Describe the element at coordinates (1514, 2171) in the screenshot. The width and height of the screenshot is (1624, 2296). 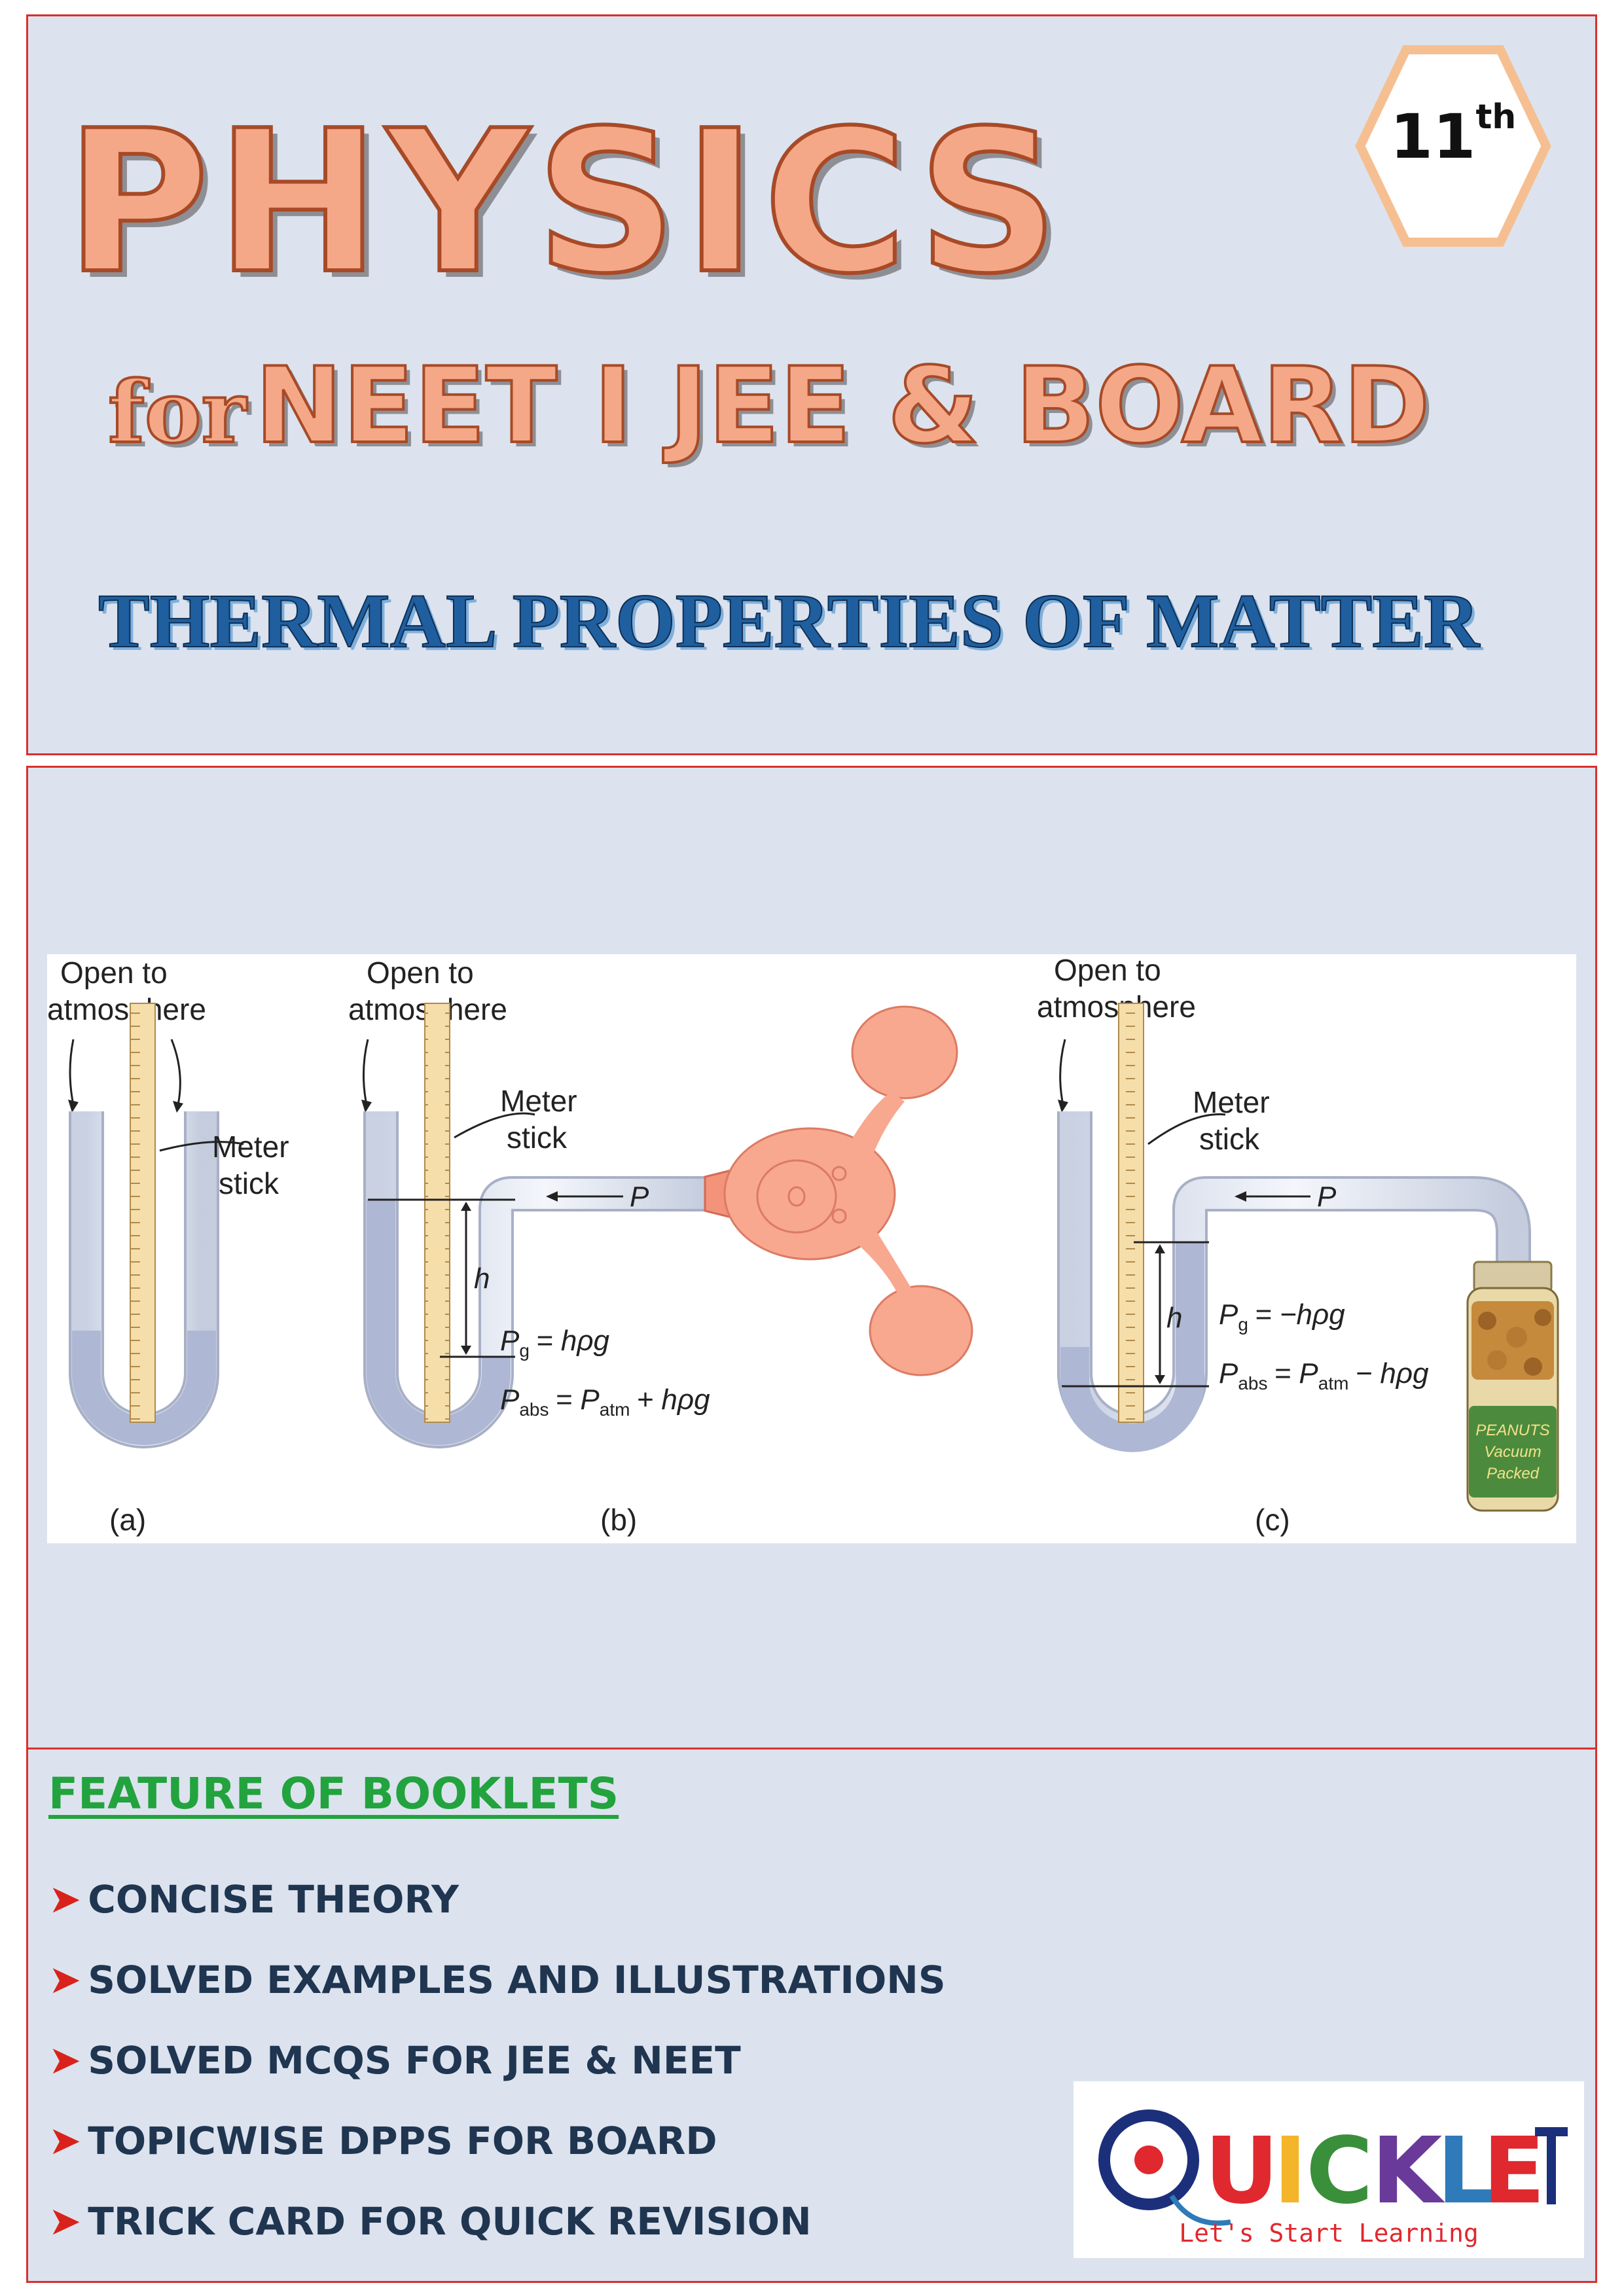
I see `svg-text: E` at that location.